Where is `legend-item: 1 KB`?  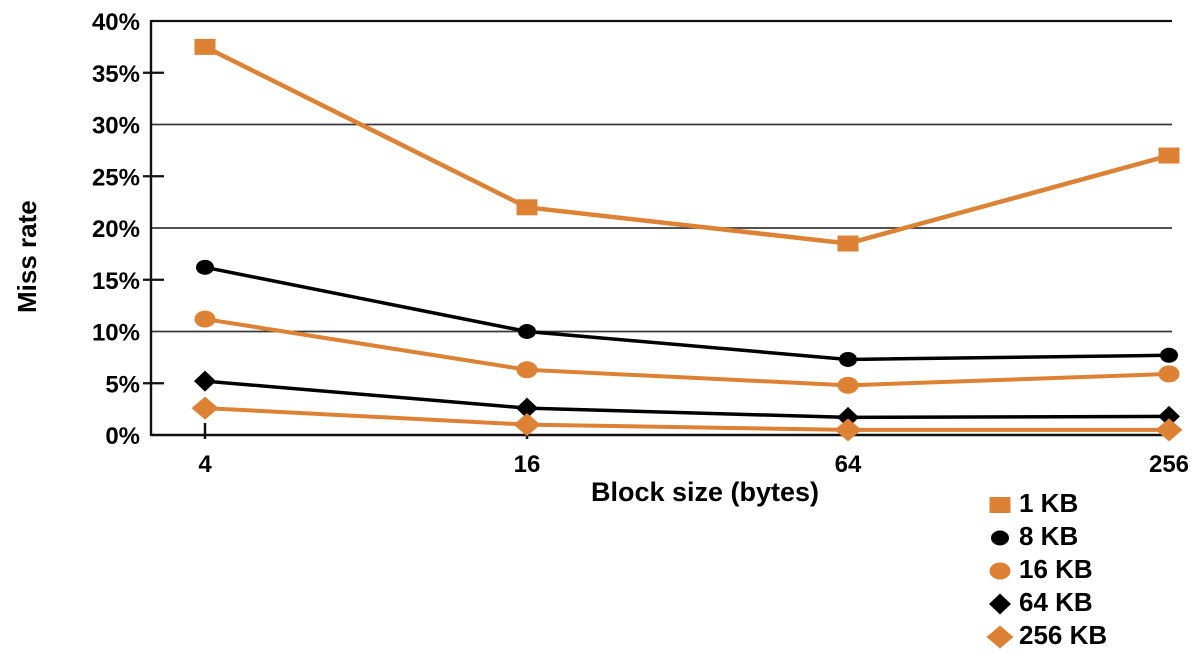
legend-item: 1 KB is located at coordinates (1046, 503).